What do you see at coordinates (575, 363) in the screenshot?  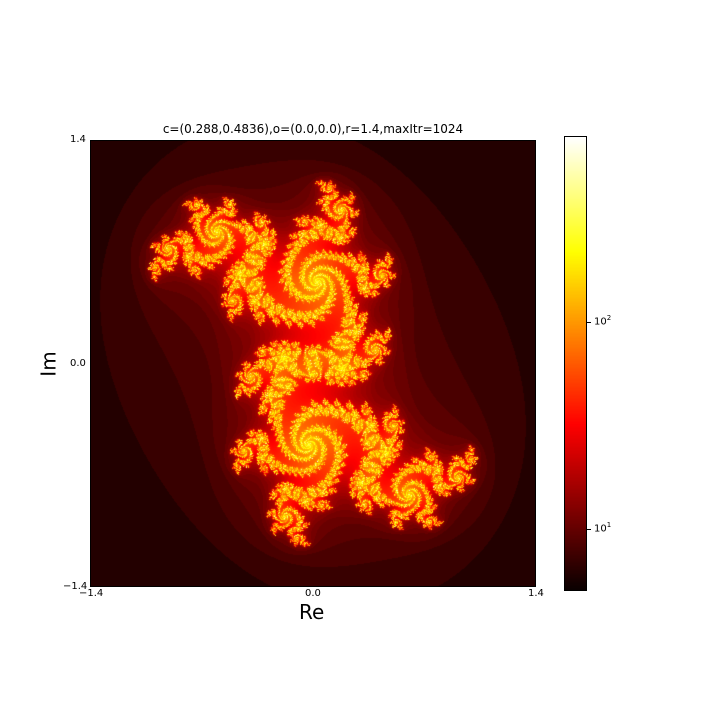 I see `colorbar` at bounding box center [575, 363].